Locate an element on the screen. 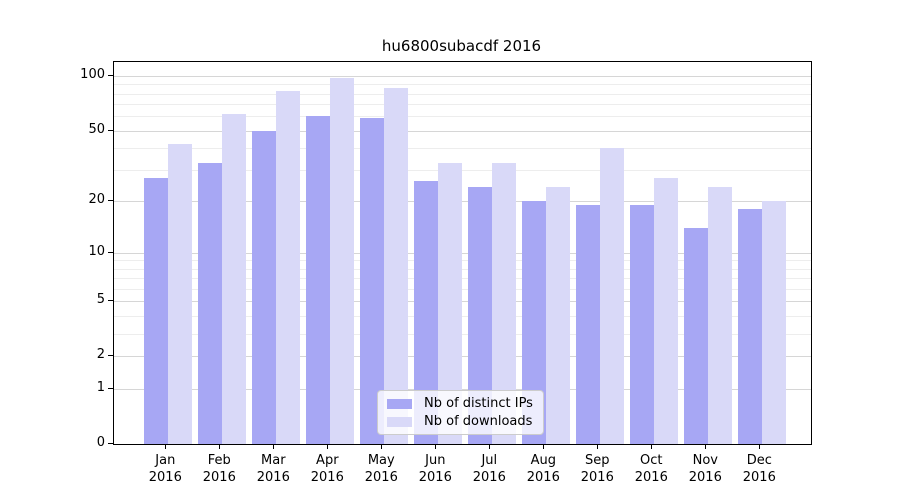  legend-item-distinct-ips: Nb of distinct IPs is located at coordinates (460, 403).